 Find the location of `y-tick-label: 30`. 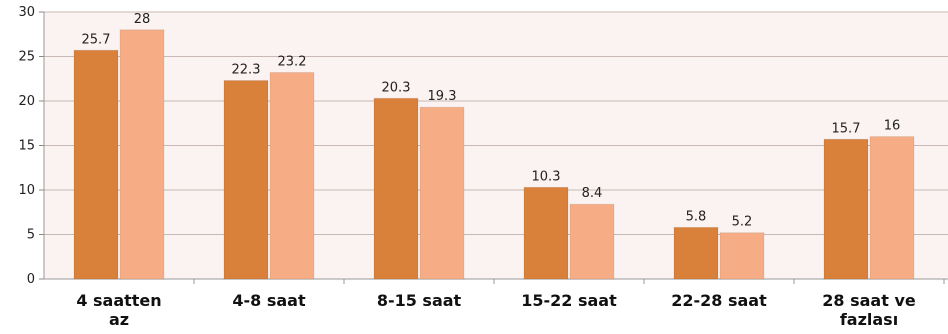

y-tick-label: 30 is located at coordinates (26, 12).